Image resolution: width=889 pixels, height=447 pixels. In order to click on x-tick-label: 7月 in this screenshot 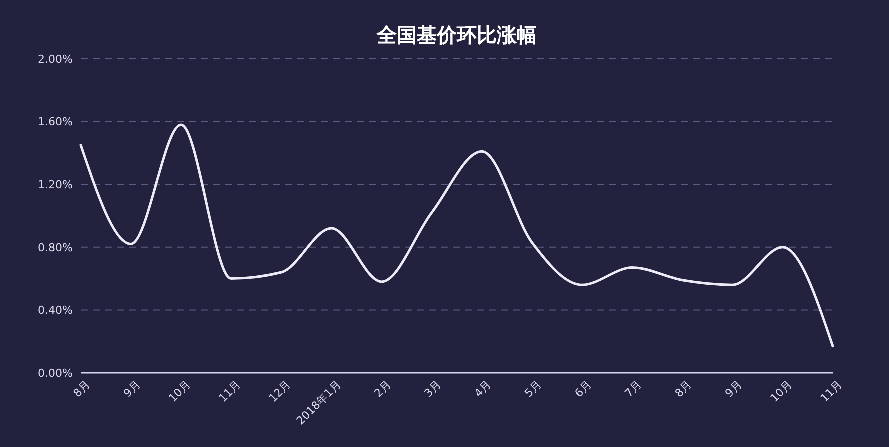, I will do `click(633, 389)`.